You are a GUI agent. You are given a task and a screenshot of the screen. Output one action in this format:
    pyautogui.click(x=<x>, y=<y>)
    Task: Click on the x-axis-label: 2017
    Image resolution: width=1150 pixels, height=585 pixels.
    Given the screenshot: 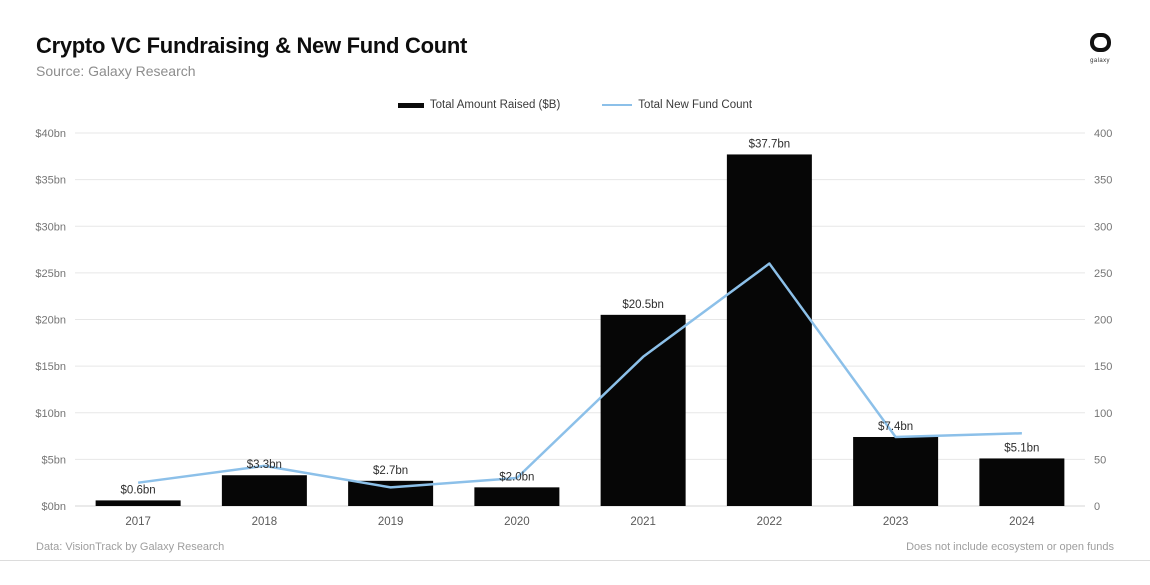 What is the action you would take?
    pyautogui.click(x=138, y=522)
    